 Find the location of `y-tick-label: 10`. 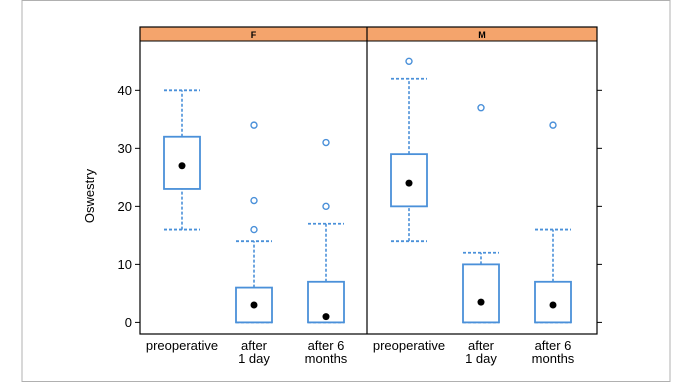

y-tick-label: 10 is located at coordinates (125, 264).